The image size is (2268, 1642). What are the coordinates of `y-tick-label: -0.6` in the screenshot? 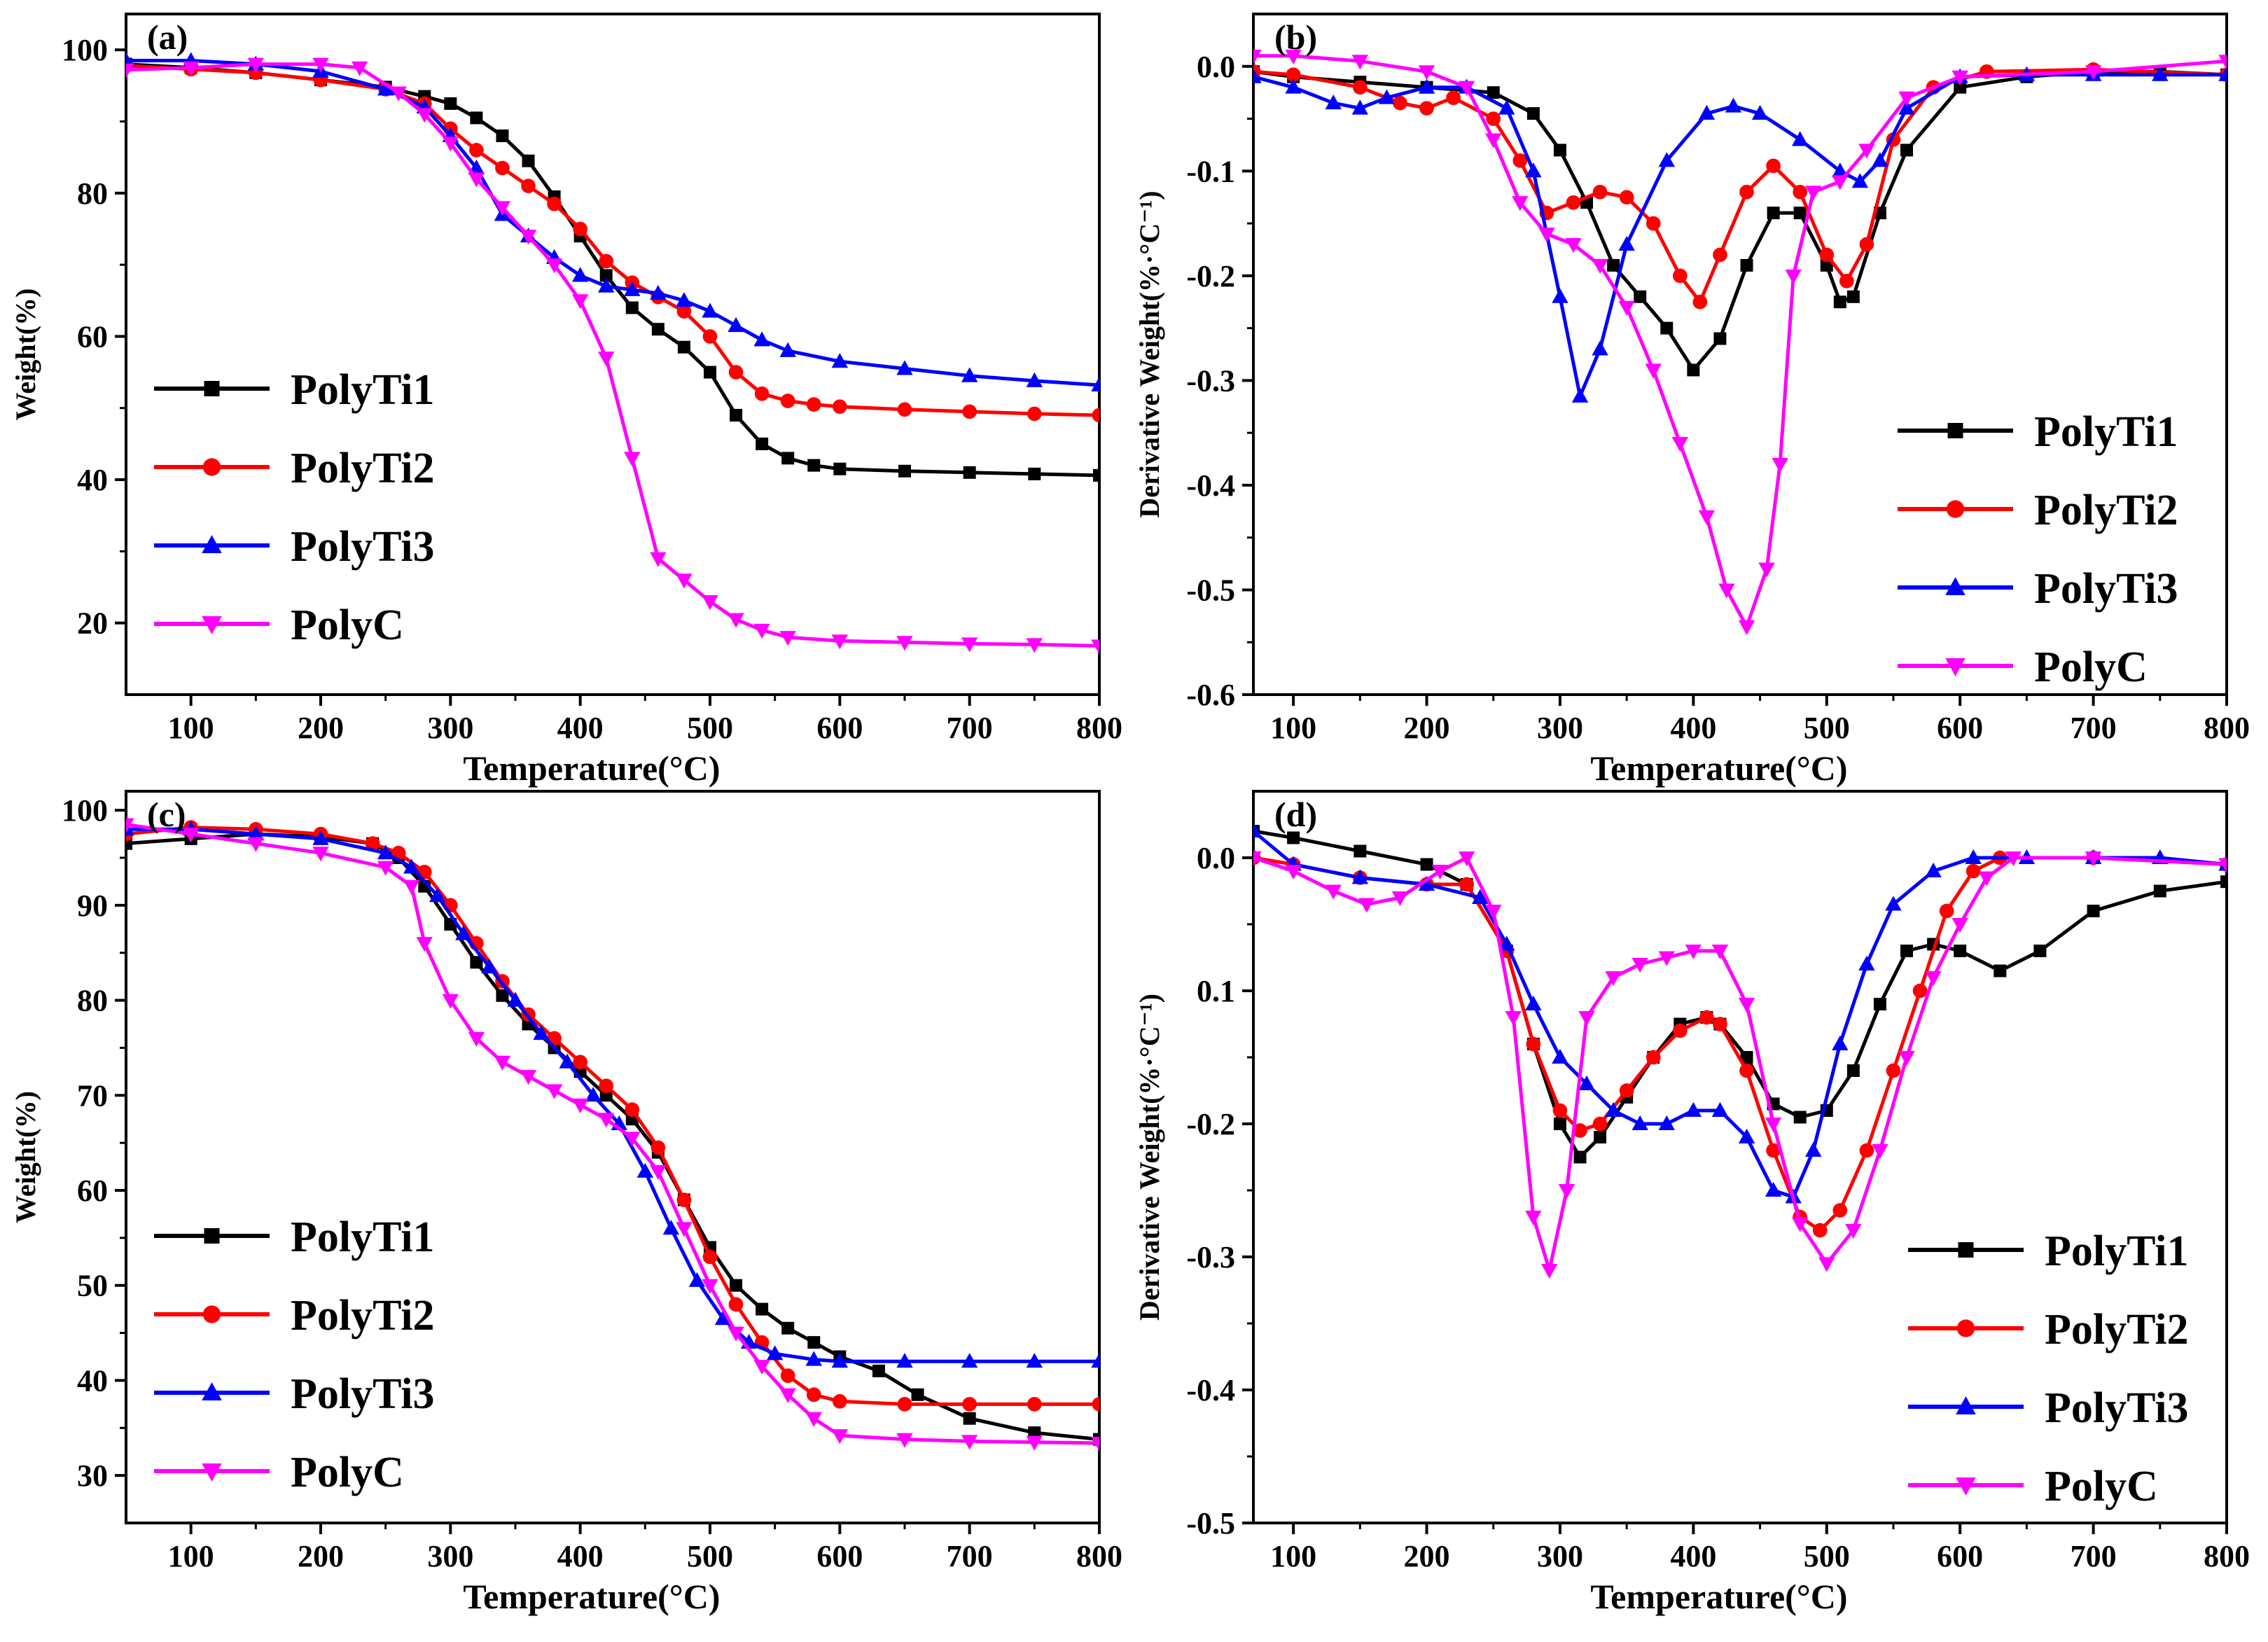 It's located at (1210, 695).